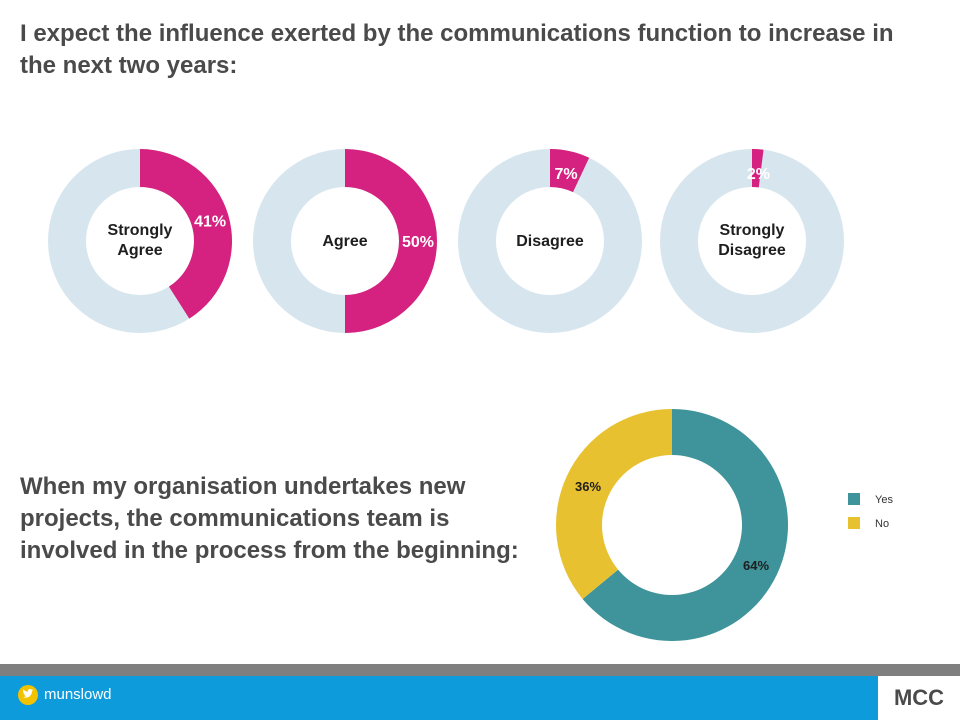  I want to click on twitter-handle: munslowd, so click(78, 694).